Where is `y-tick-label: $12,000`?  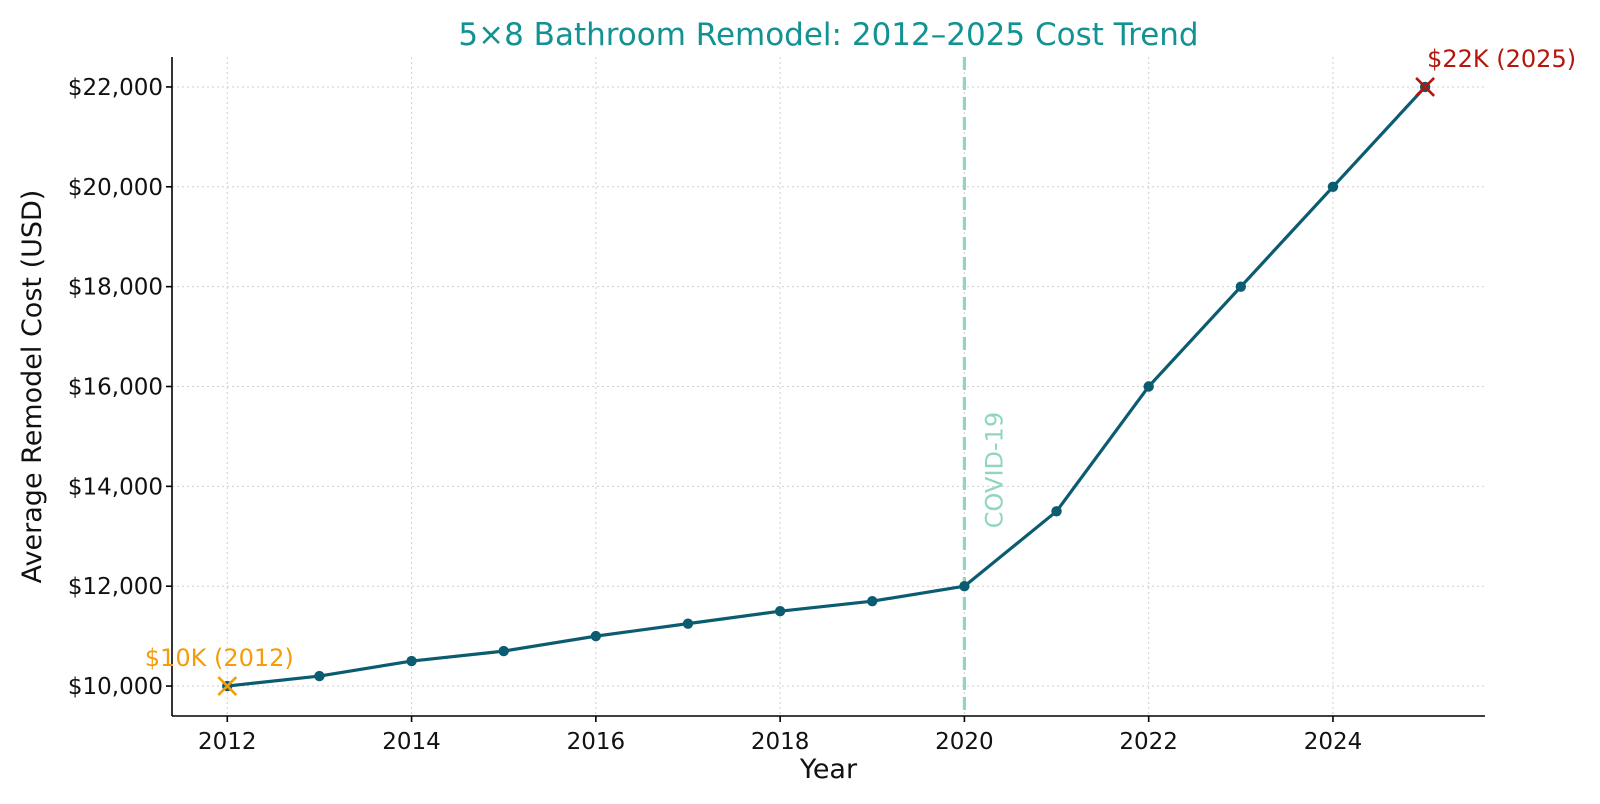
y-tick-label: $12,000 is located at coordinates (115, 587).